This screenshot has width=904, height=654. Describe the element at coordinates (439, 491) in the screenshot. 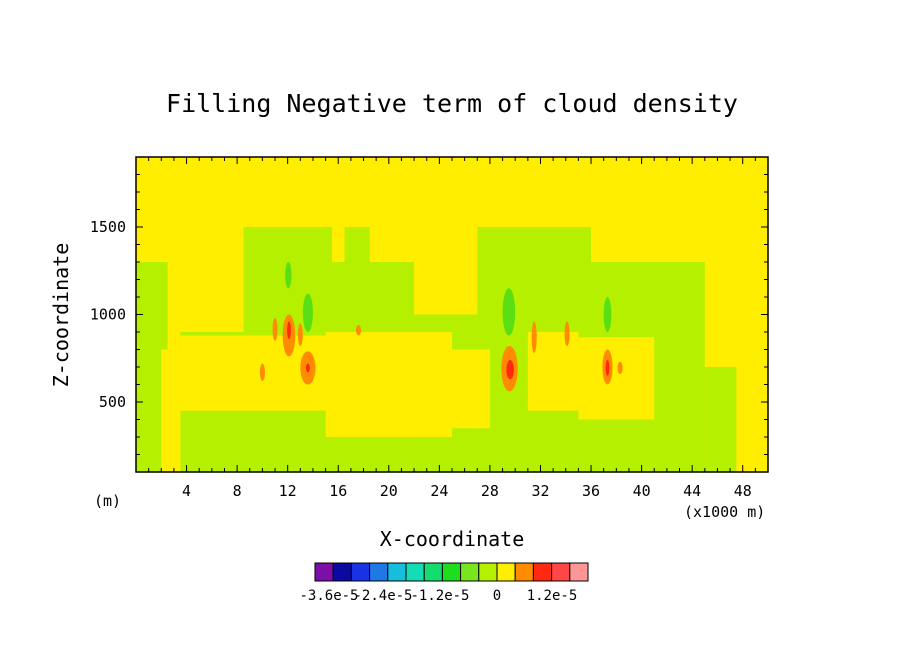

I see `x-tick-label: 24` at that location.